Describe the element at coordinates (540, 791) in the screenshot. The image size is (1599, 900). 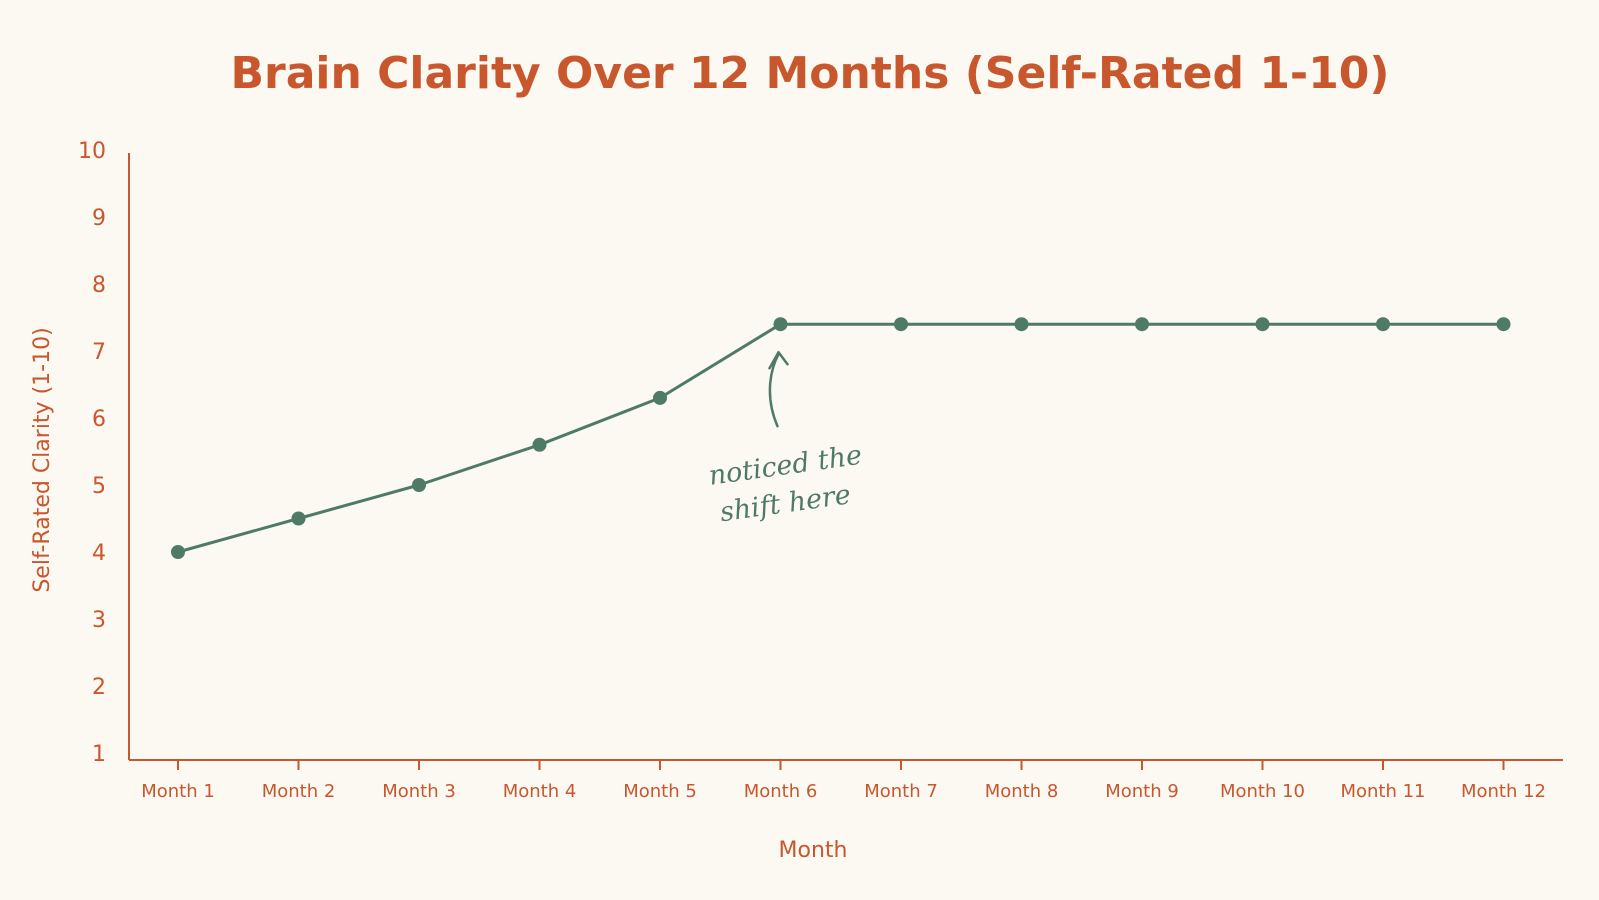
I see `x-tick-label: Month 4` at that location.